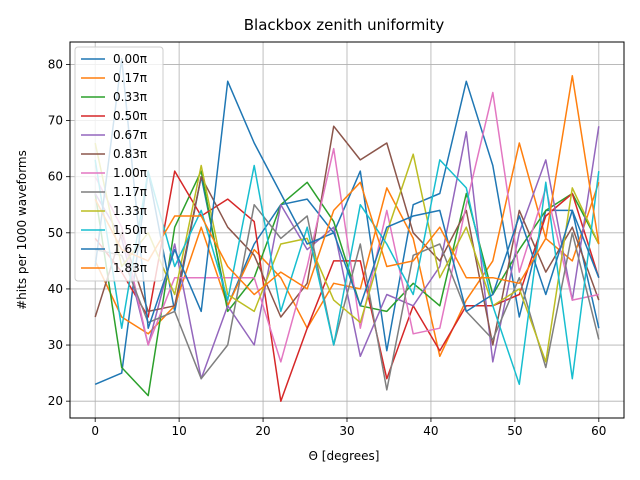 The width and height of the screenshot is (640, 480). I want to click on y-tick-label: 60, so click(55, 177).